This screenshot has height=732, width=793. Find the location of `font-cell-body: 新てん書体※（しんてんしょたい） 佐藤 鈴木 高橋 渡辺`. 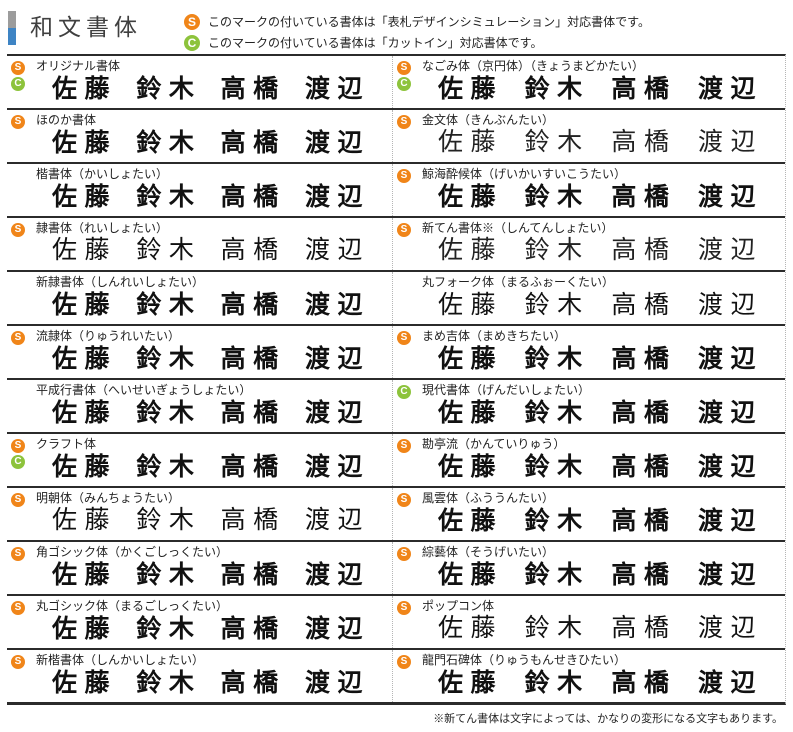

font-cell-body: 新てん書体※（しんてんしょたい） 佐藤 鈴木 高橋 渡辺 is located at coordinates (589, 242).